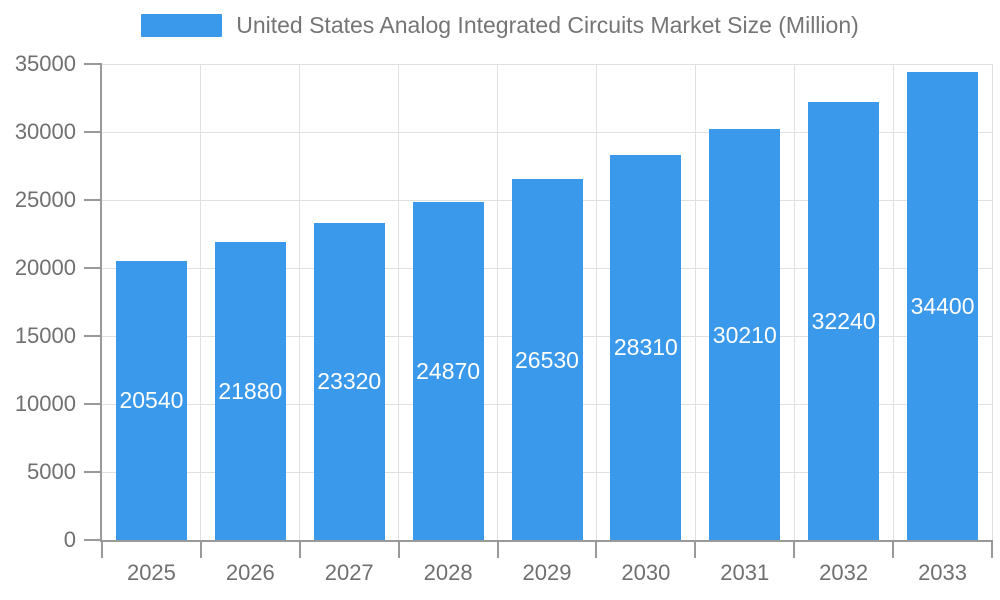 Image resolution: width=1000 pixels, height=600 pixels. I want to click on bar: 26530, so click(547, 359).